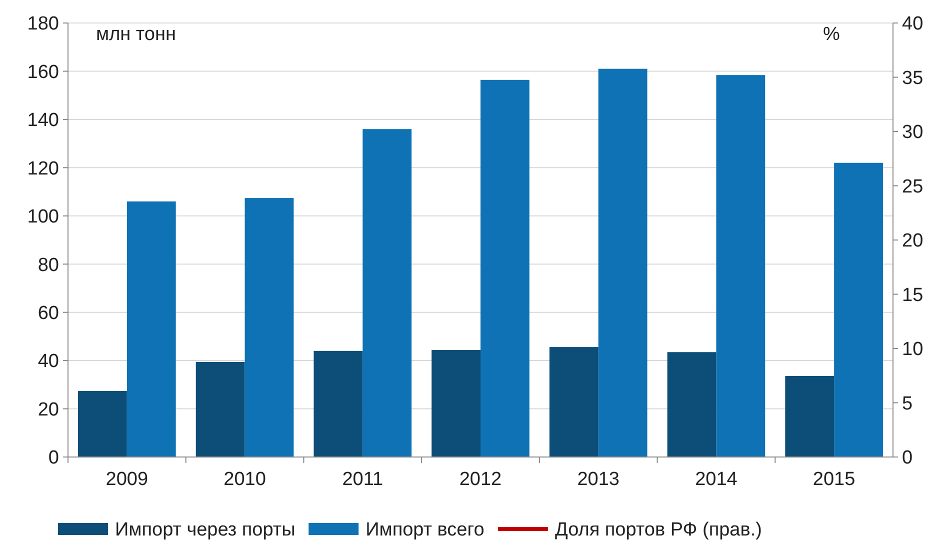 This screenshot has width=947, height=547. I want to click on x-tick-label: 2013, so click(598, 479).